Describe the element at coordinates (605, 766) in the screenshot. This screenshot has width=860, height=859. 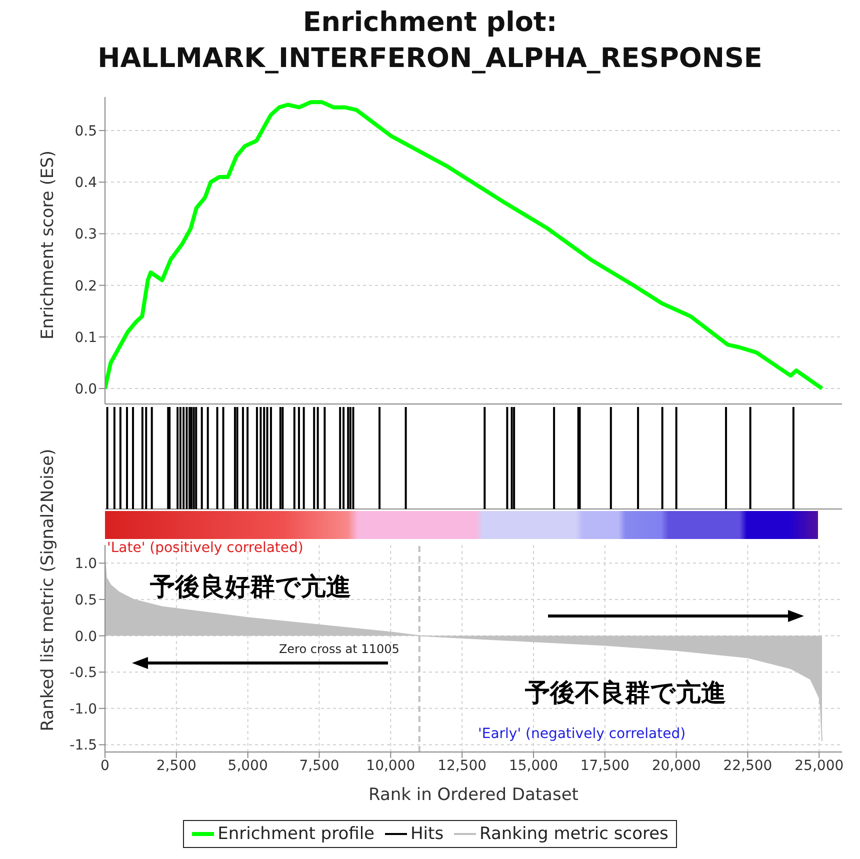
I see `x-tick-label: 17,500` at that location.